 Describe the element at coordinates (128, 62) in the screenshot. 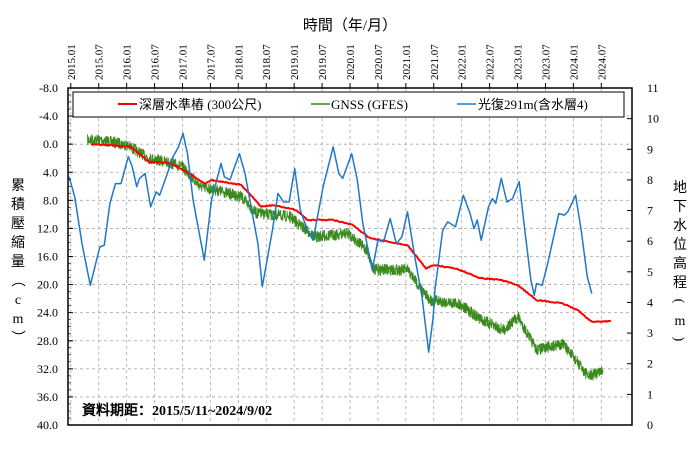

I see `x-tick-label: 2016.01` at that location.